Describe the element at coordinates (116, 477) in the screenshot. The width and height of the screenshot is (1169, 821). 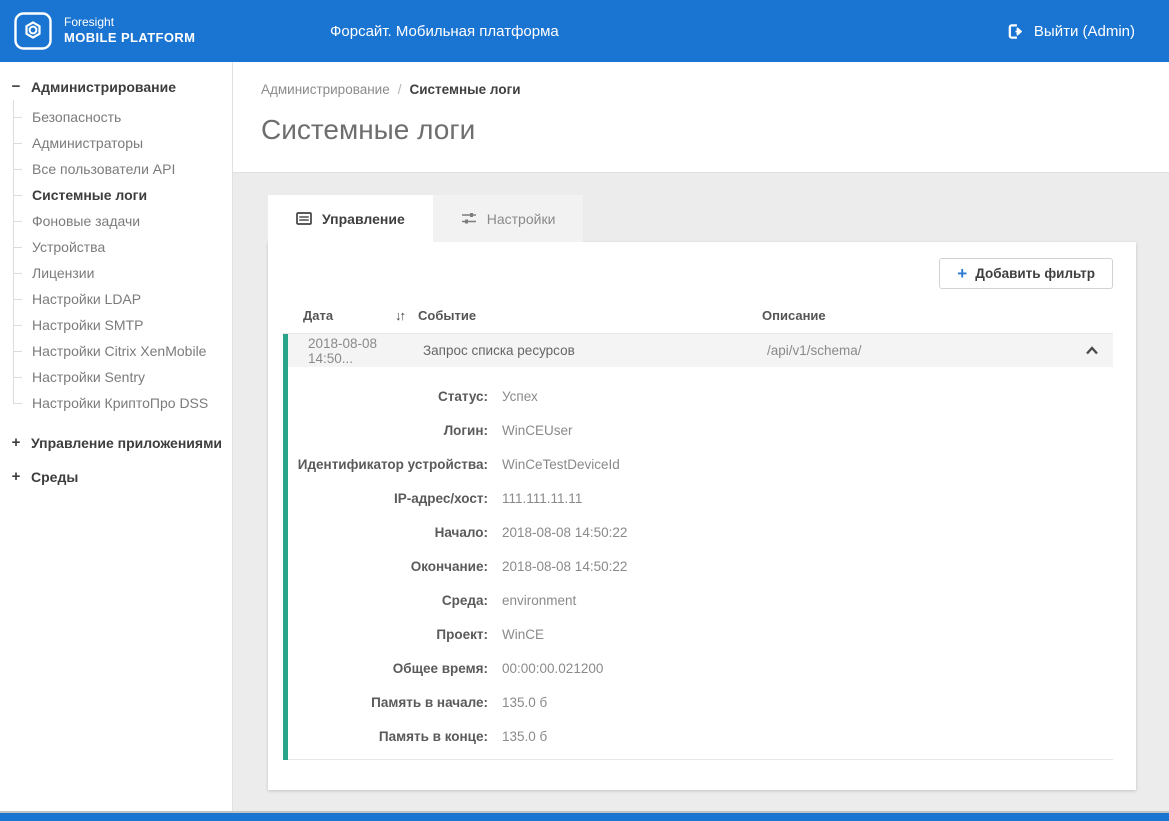
I see `sidebar-section-environments: + Среды` at that location.